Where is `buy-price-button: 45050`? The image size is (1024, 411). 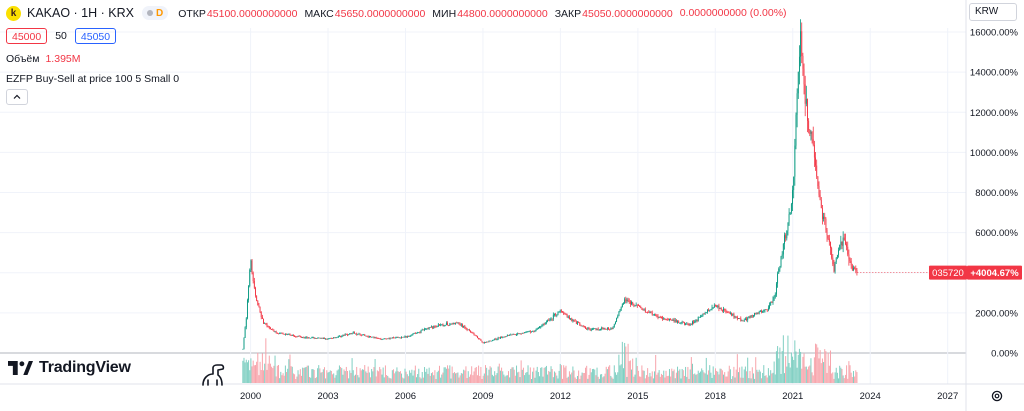
buy-price-button: 45050 is located at coordinates (95, 36).